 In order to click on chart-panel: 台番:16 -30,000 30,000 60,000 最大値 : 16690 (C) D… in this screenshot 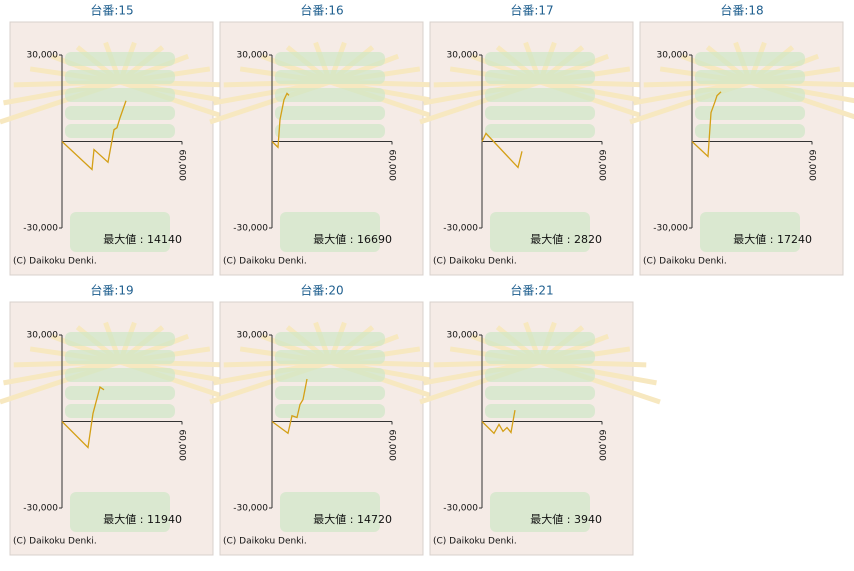, I will do `click(330, 139)`.